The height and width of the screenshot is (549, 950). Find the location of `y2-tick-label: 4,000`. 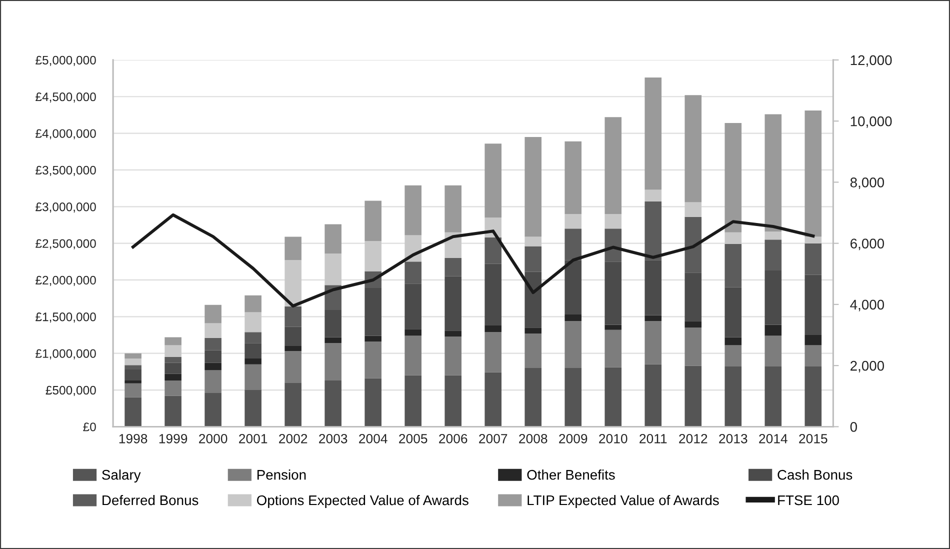

y2-tick-label: 4,000 is located at coordinates (867, 306).